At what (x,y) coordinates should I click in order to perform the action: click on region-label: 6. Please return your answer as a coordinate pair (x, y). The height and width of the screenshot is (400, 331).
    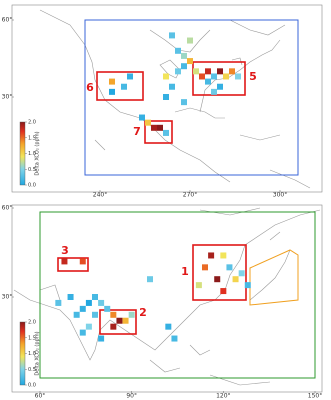
    Looking at the image, I should click on (90, 87).